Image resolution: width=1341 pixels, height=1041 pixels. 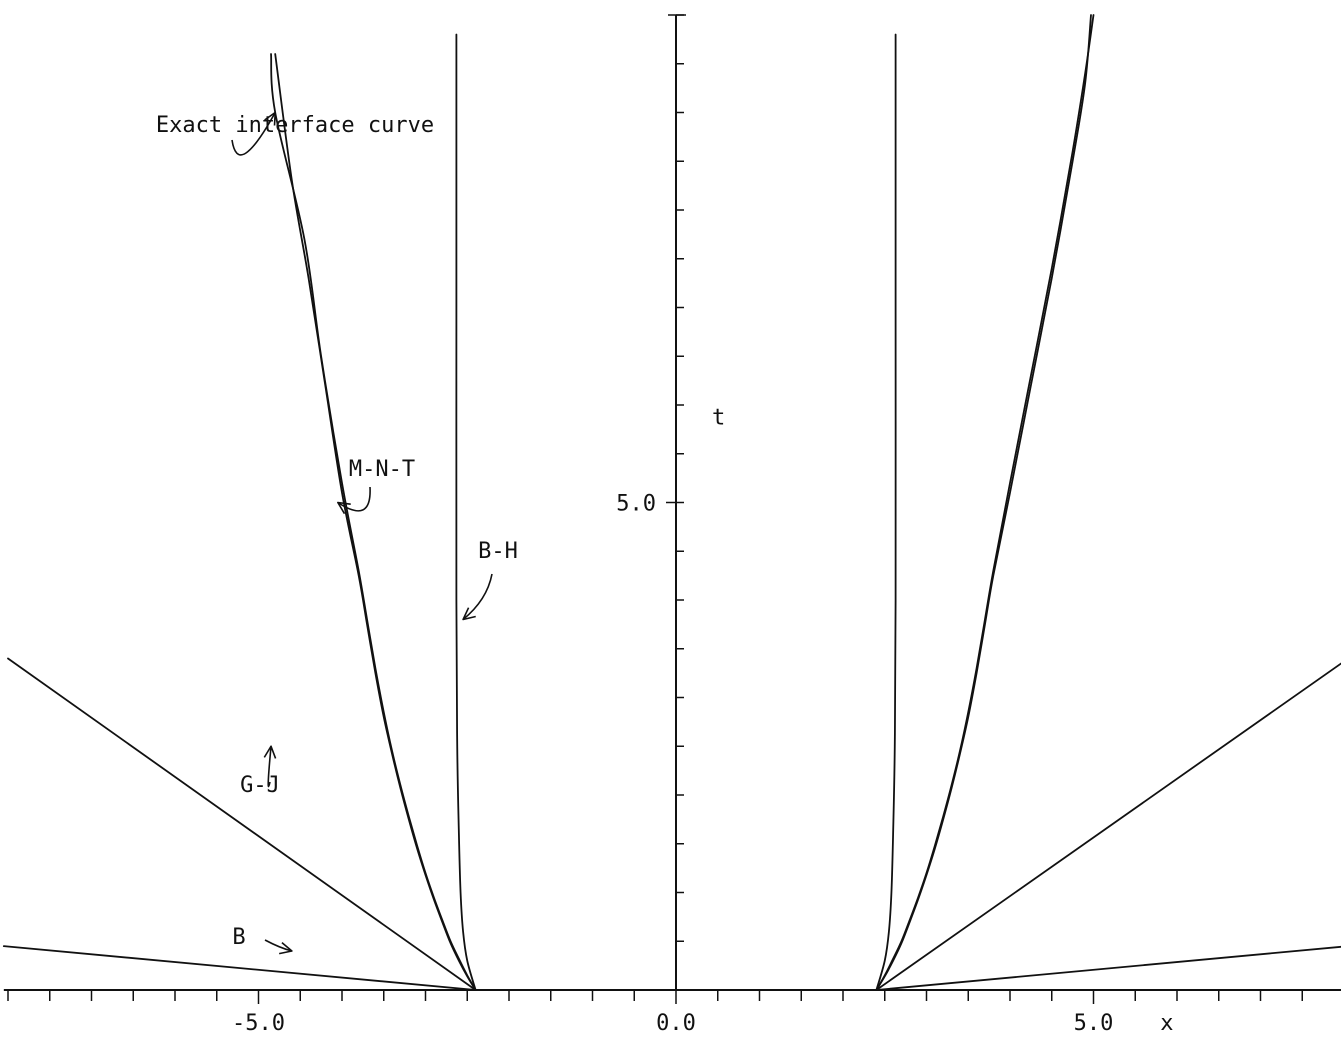 I want to click on x-tick-label-5-0: 5.0, so click(x=1094, y=1023).